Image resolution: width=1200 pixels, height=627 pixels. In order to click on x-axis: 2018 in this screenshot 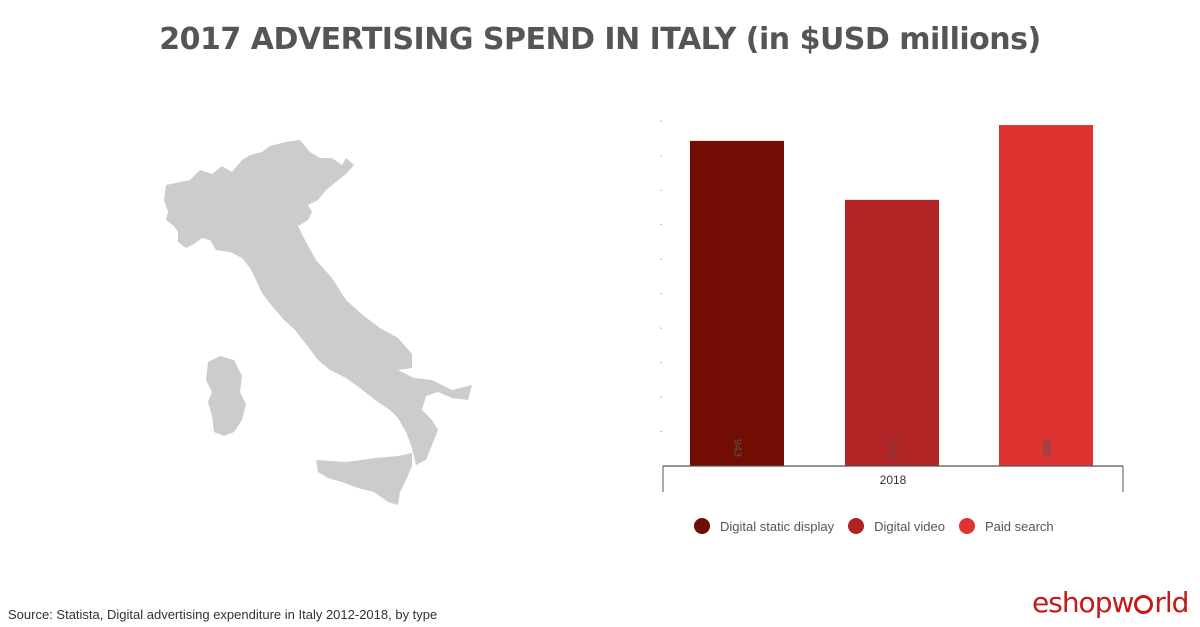, I will do `click(893, 478)`.